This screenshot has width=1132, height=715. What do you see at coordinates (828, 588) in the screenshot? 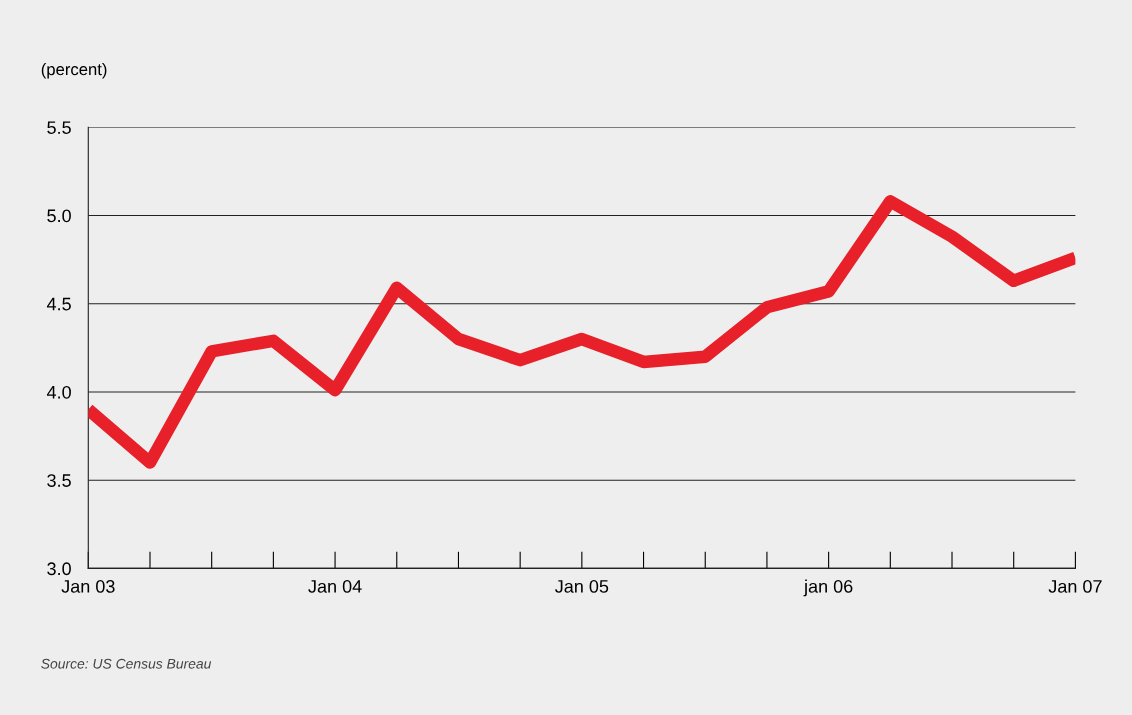
I see `x-tick-label: jan 06` at bounding box center [828, 588].